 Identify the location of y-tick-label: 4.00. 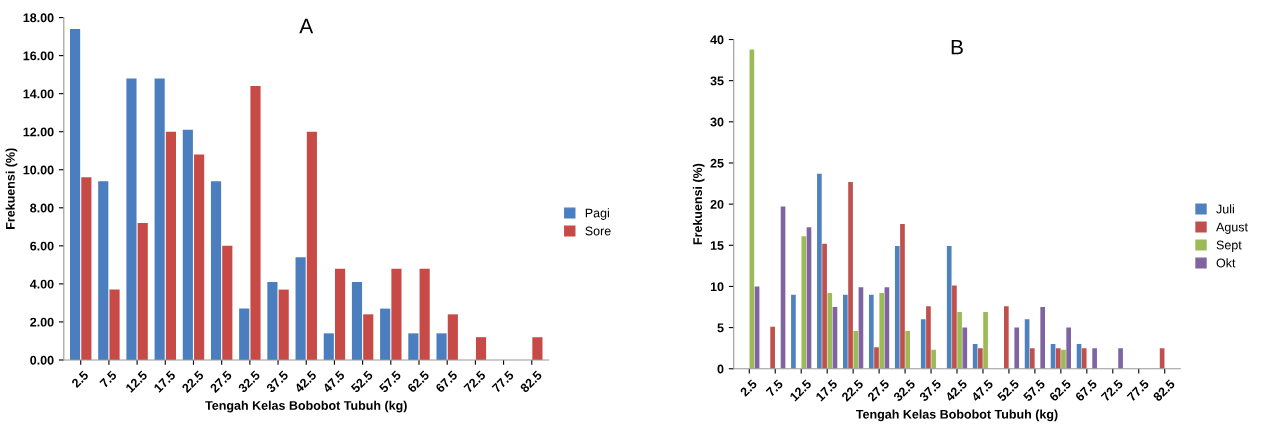
(41, 284).